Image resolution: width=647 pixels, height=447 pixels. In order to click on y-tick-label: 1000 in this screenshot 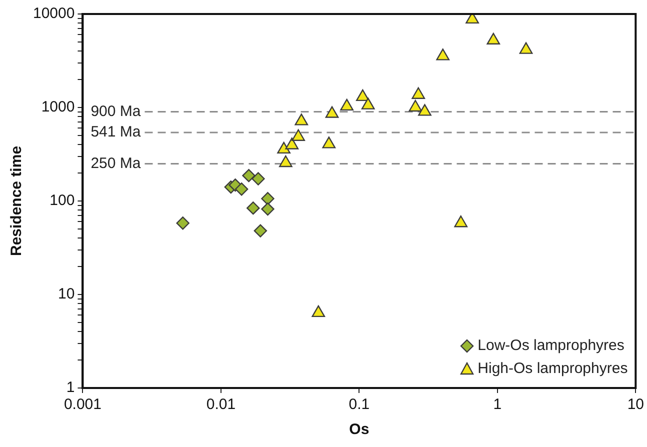, I will do `click(58, 107)`.